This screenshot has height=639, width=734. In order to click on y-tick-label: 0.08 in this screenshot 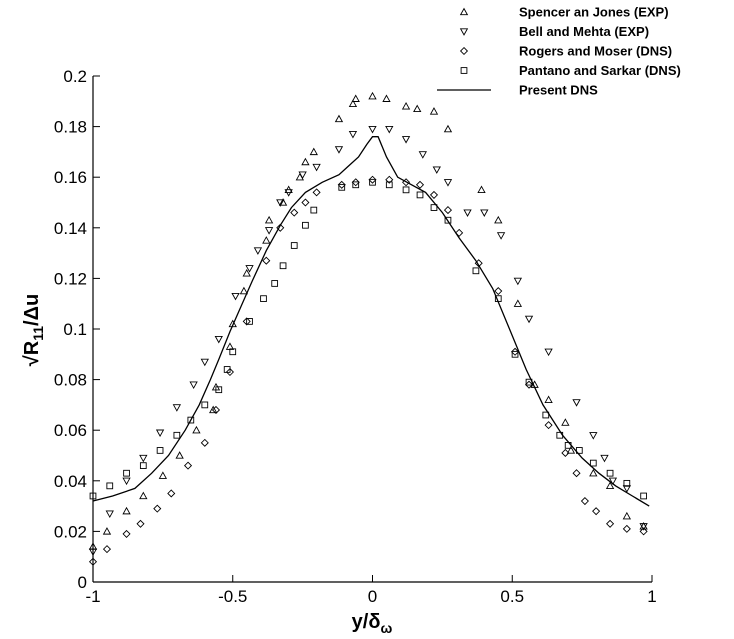, I will do `click(70, 380)`.